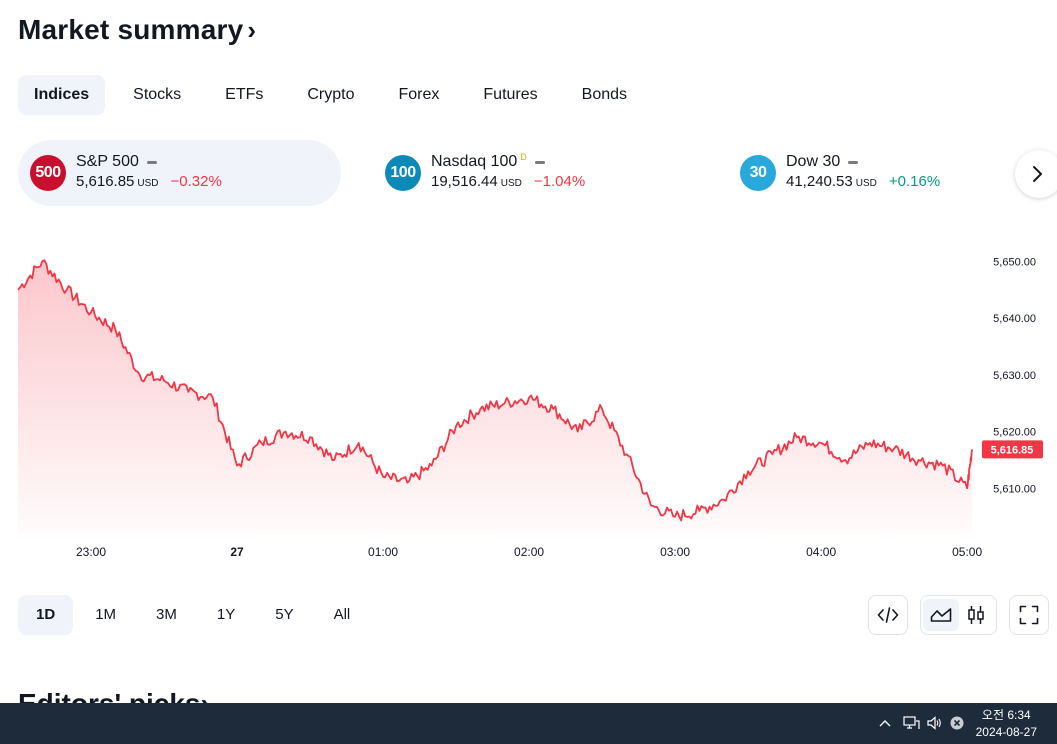  I want to click on dow30-currency: USD, so click(866, 183).